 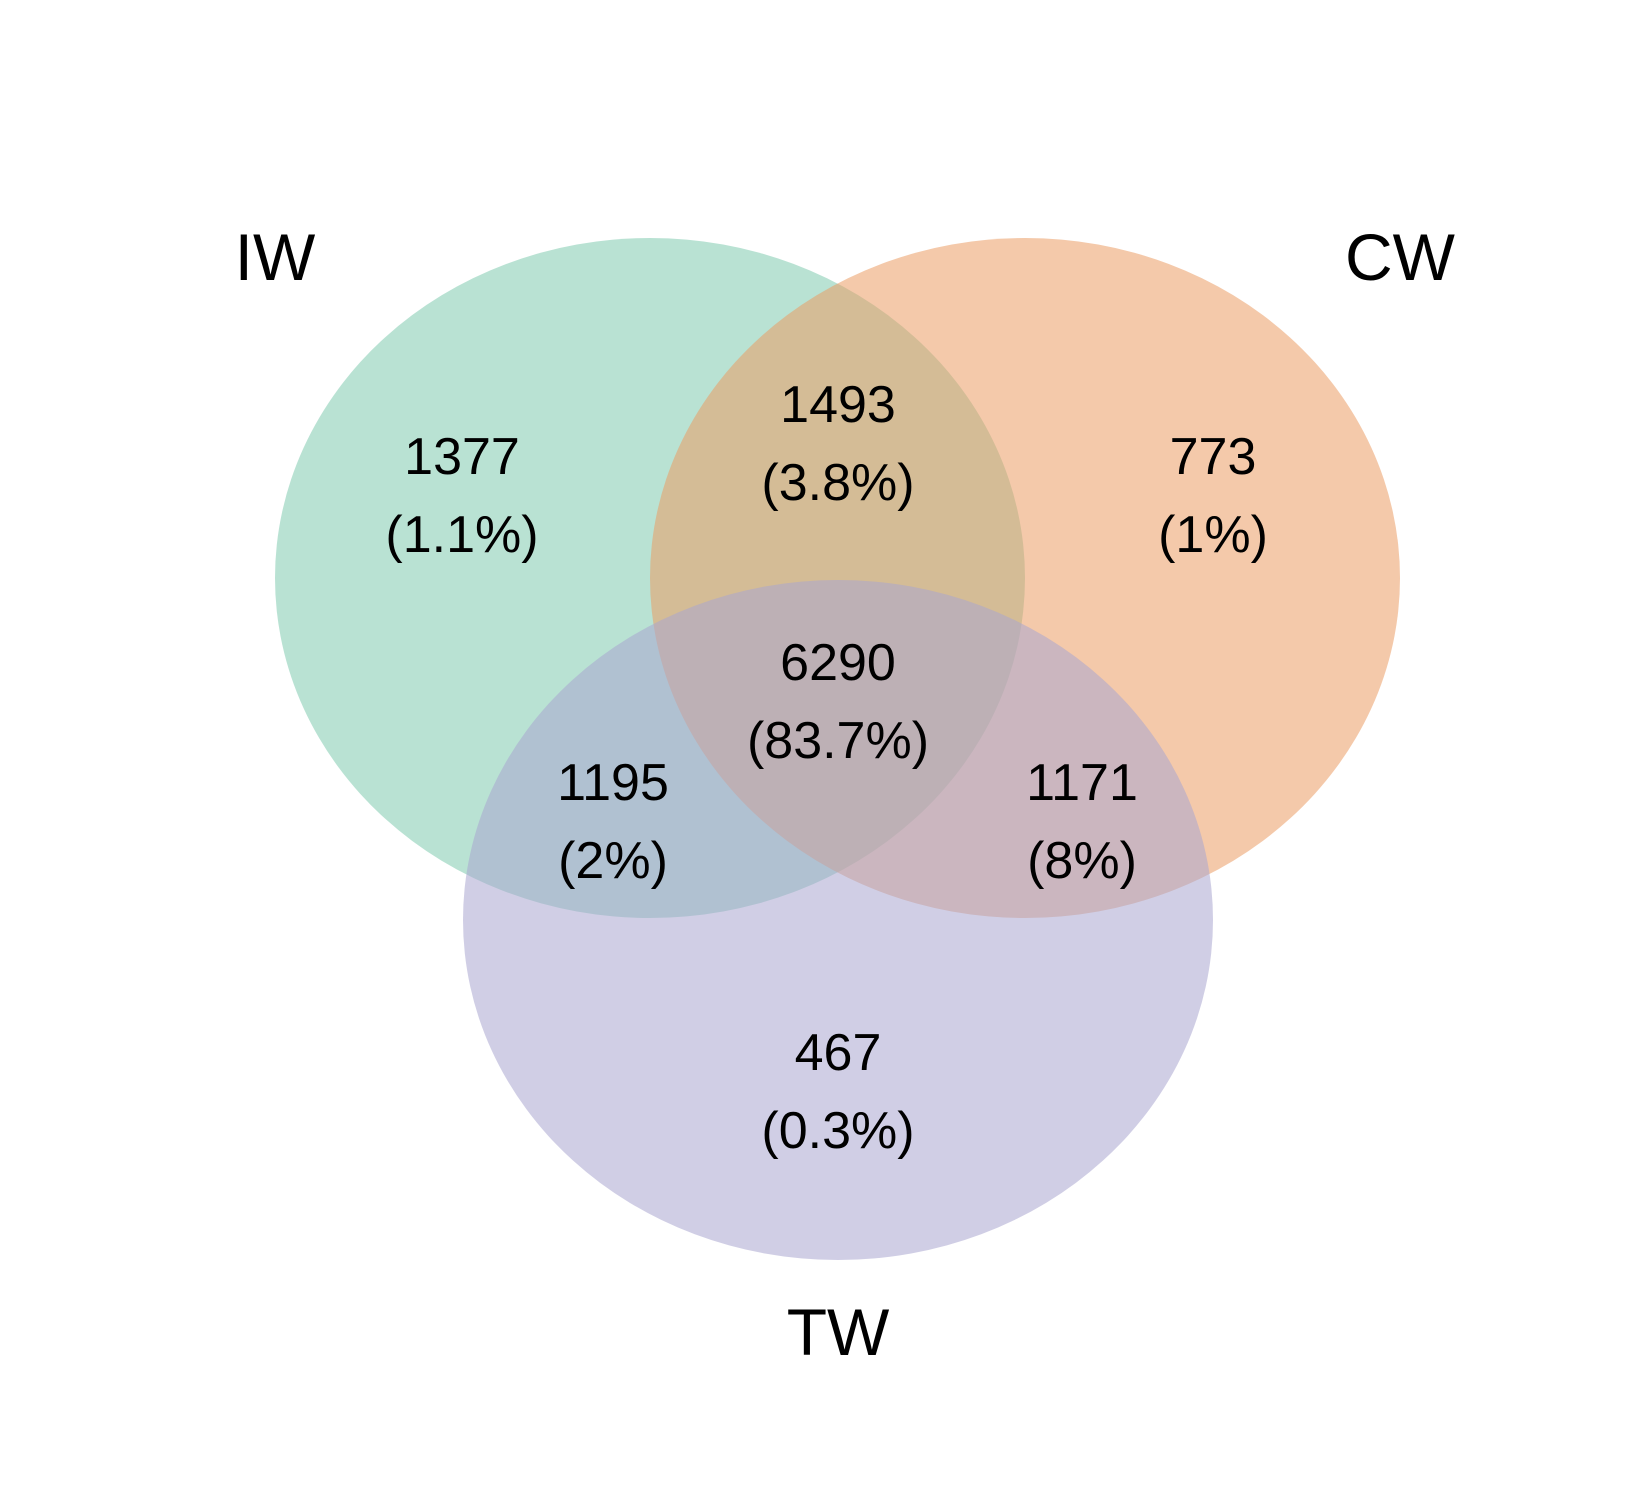 What do you see at coordinates (837, 483) in the screenshot?
I see `region-percent: (3.8%)` at bounding box center [837, 483].